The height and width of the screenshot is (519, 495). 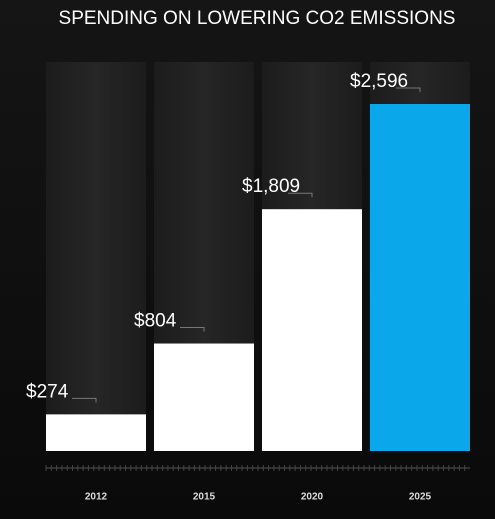 I want to click on value-label: $1,809, so click(x=271, y=186).